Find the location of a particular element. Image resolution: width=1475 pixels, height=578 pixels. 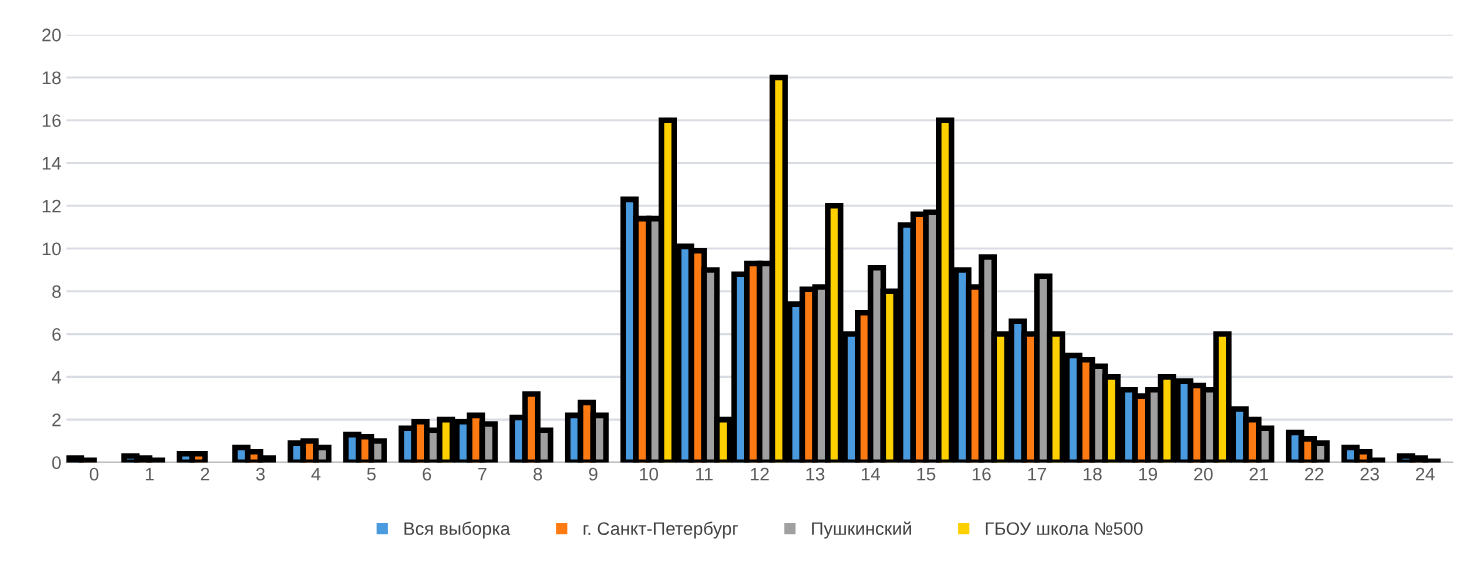

x-tick-label: 21 is located at coordinates (1258, 474).